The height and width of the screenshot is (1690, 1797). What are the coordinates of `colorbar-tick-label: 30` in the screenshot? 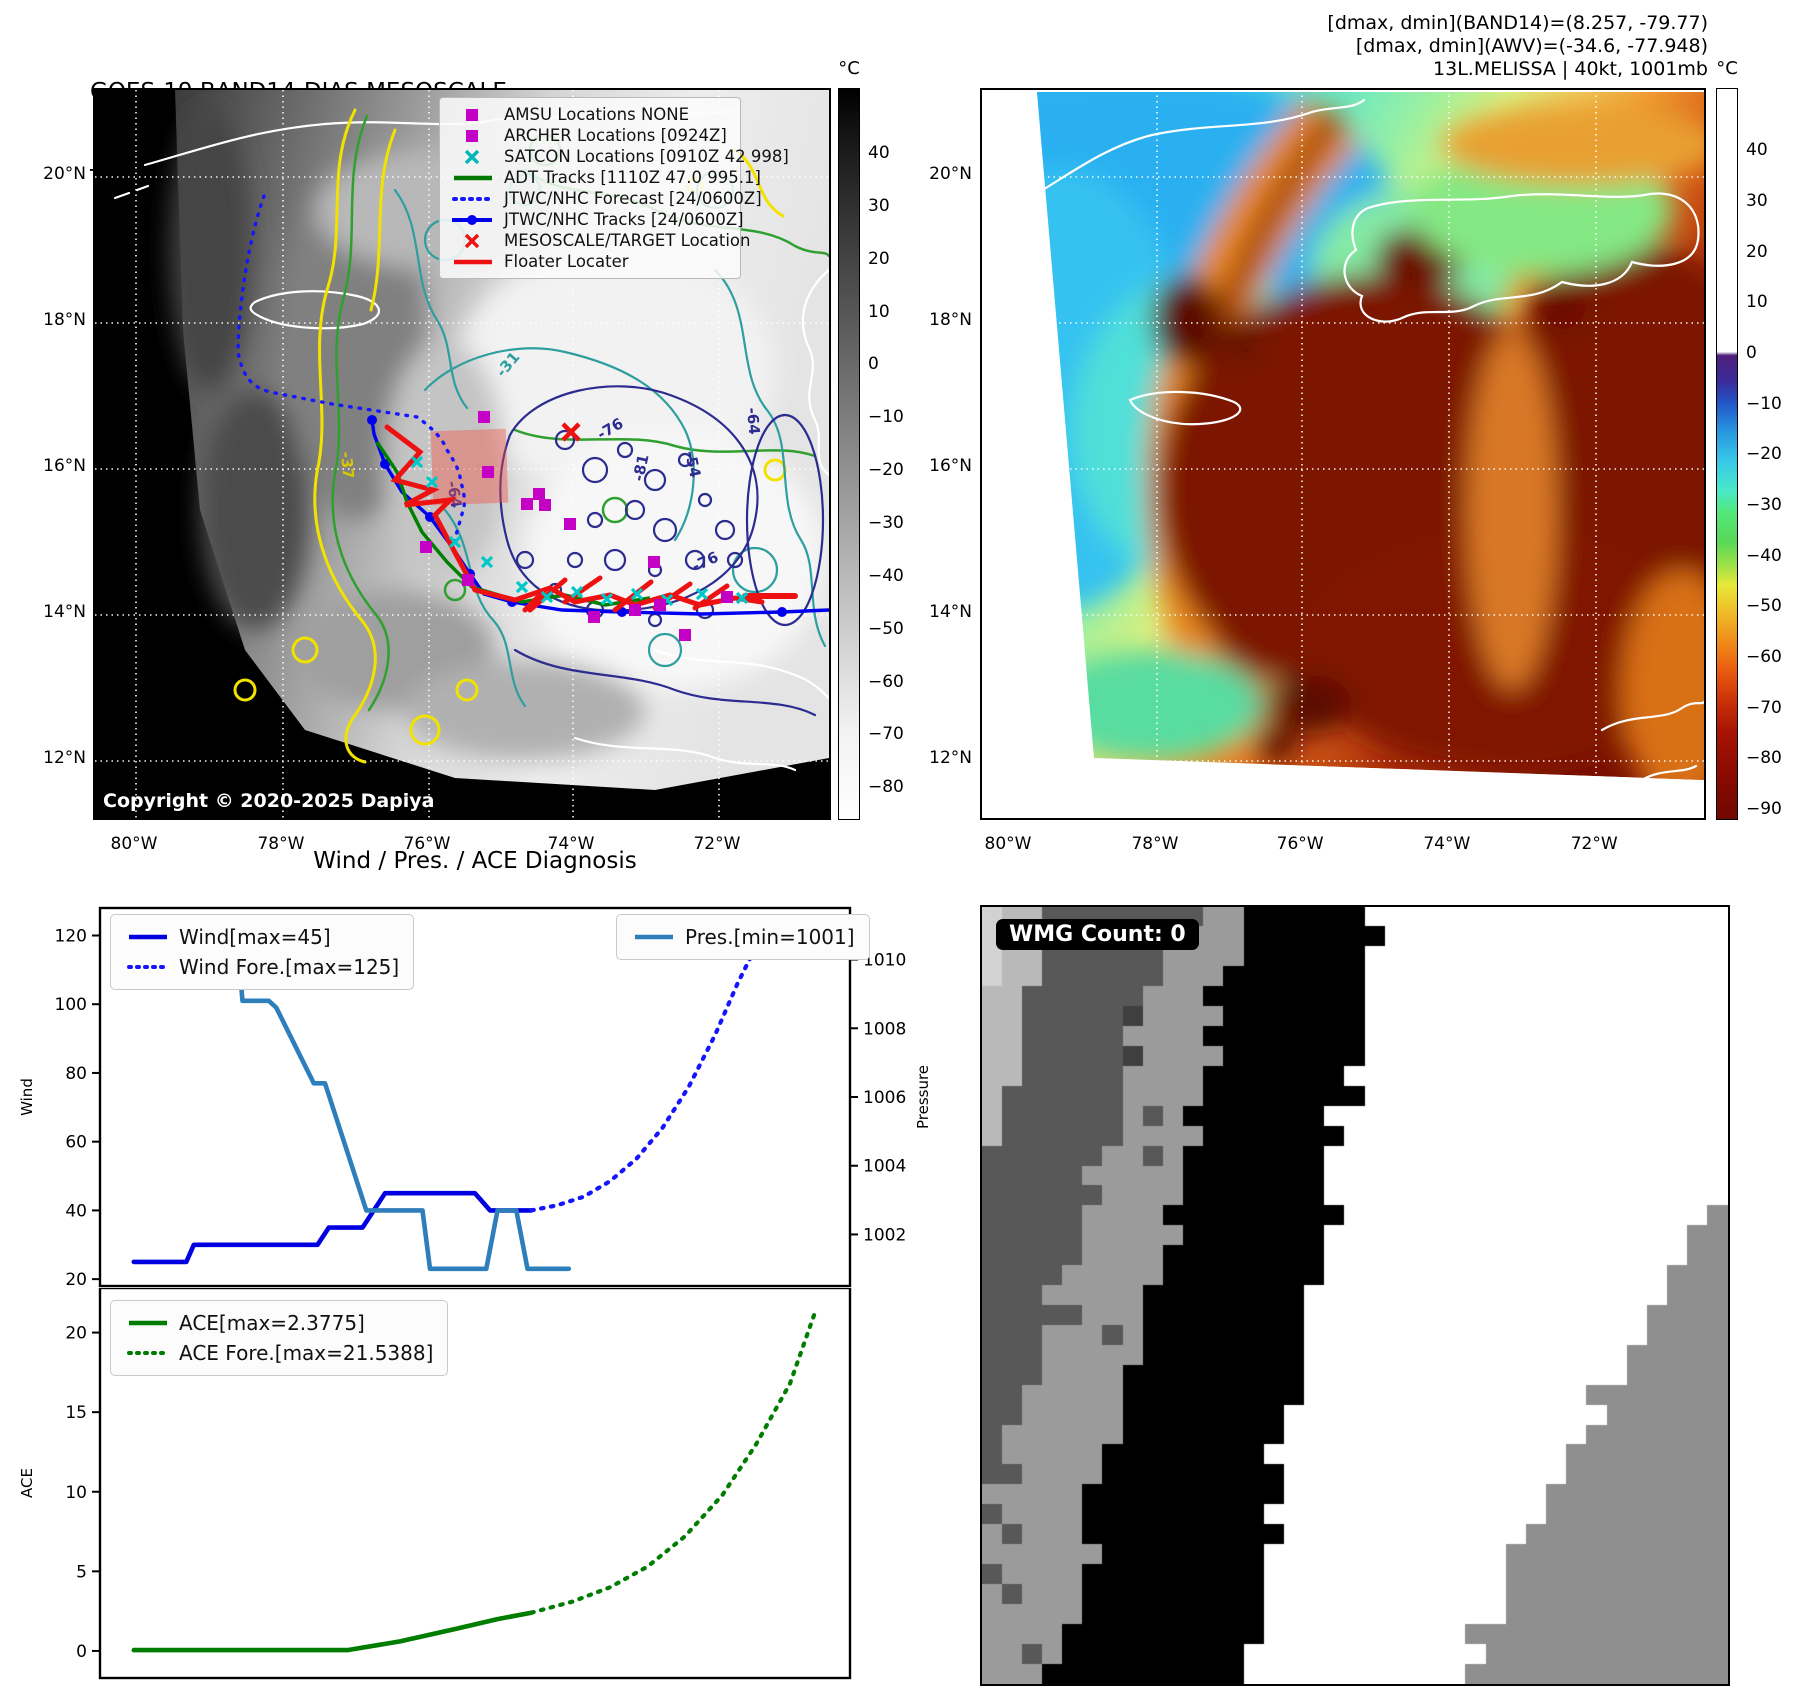 It's located at (879, 205).